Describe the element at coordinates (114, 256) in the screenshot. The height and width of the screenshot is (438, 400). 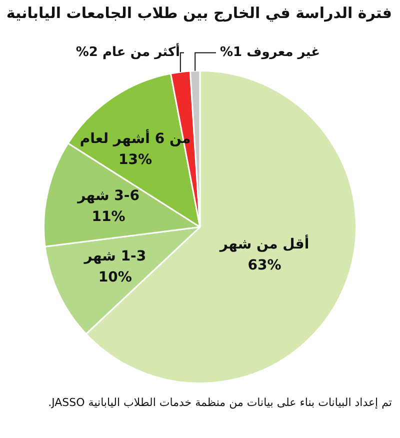
I see `slice-label: 1-3 شهر` at that location.